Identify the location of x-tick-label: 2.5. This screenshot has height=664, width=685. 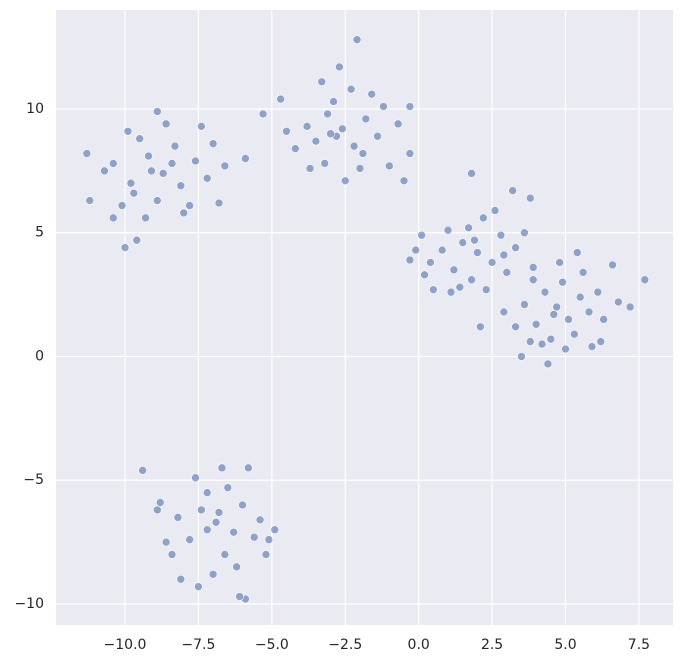
(492, 645).